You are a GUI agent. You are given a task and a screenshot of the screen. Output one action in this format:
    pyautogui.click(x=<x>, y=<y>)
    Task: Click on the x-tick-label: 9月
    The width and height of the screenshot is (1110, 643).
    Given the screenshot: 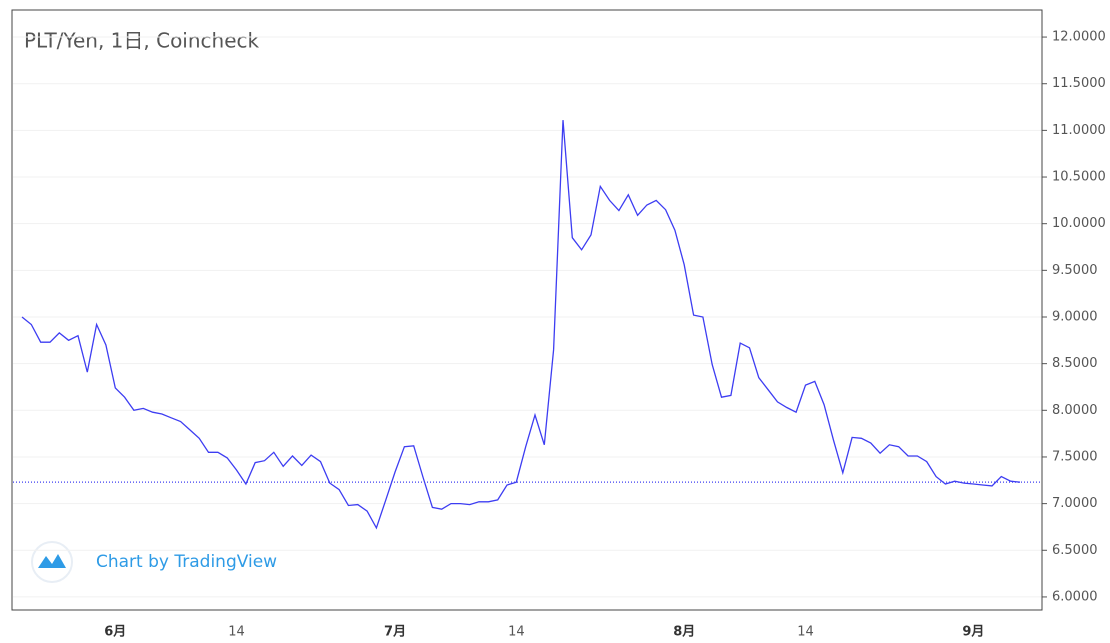 What is the action you would take?
    pyautogui.click(x=973, y=632)
    